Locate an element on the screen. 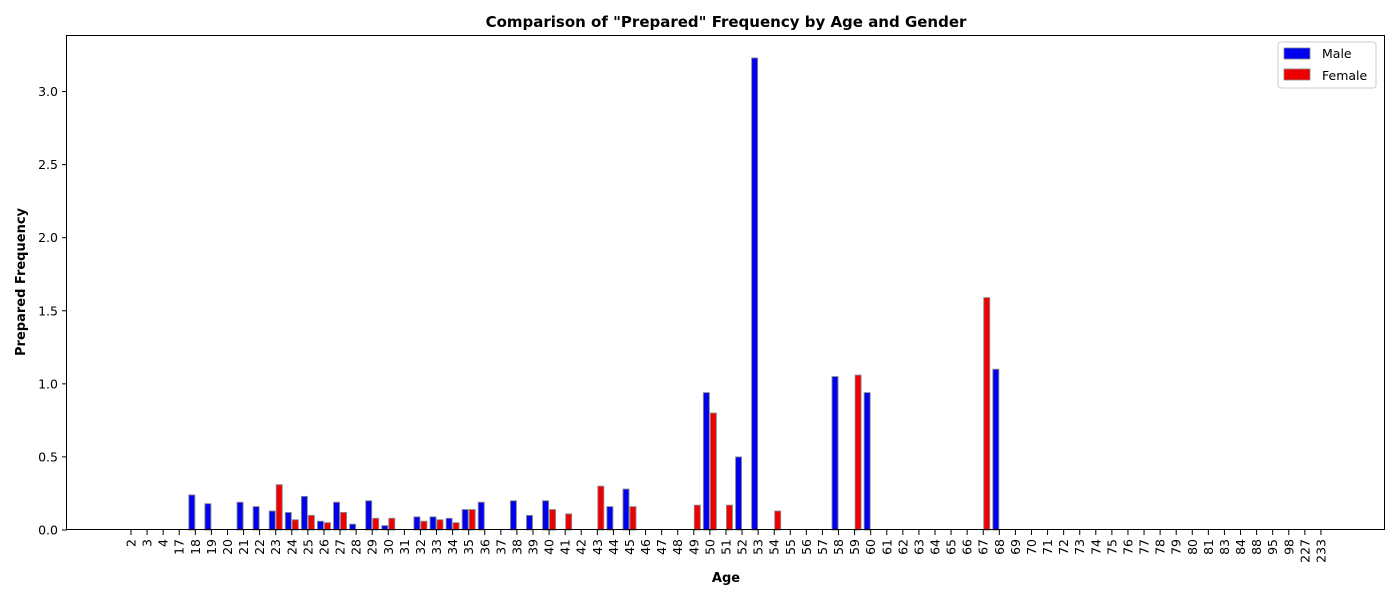 The width and height of the screenshot is (1400, 600). x-tick-label: 55 is located at coordinates (790, 547).